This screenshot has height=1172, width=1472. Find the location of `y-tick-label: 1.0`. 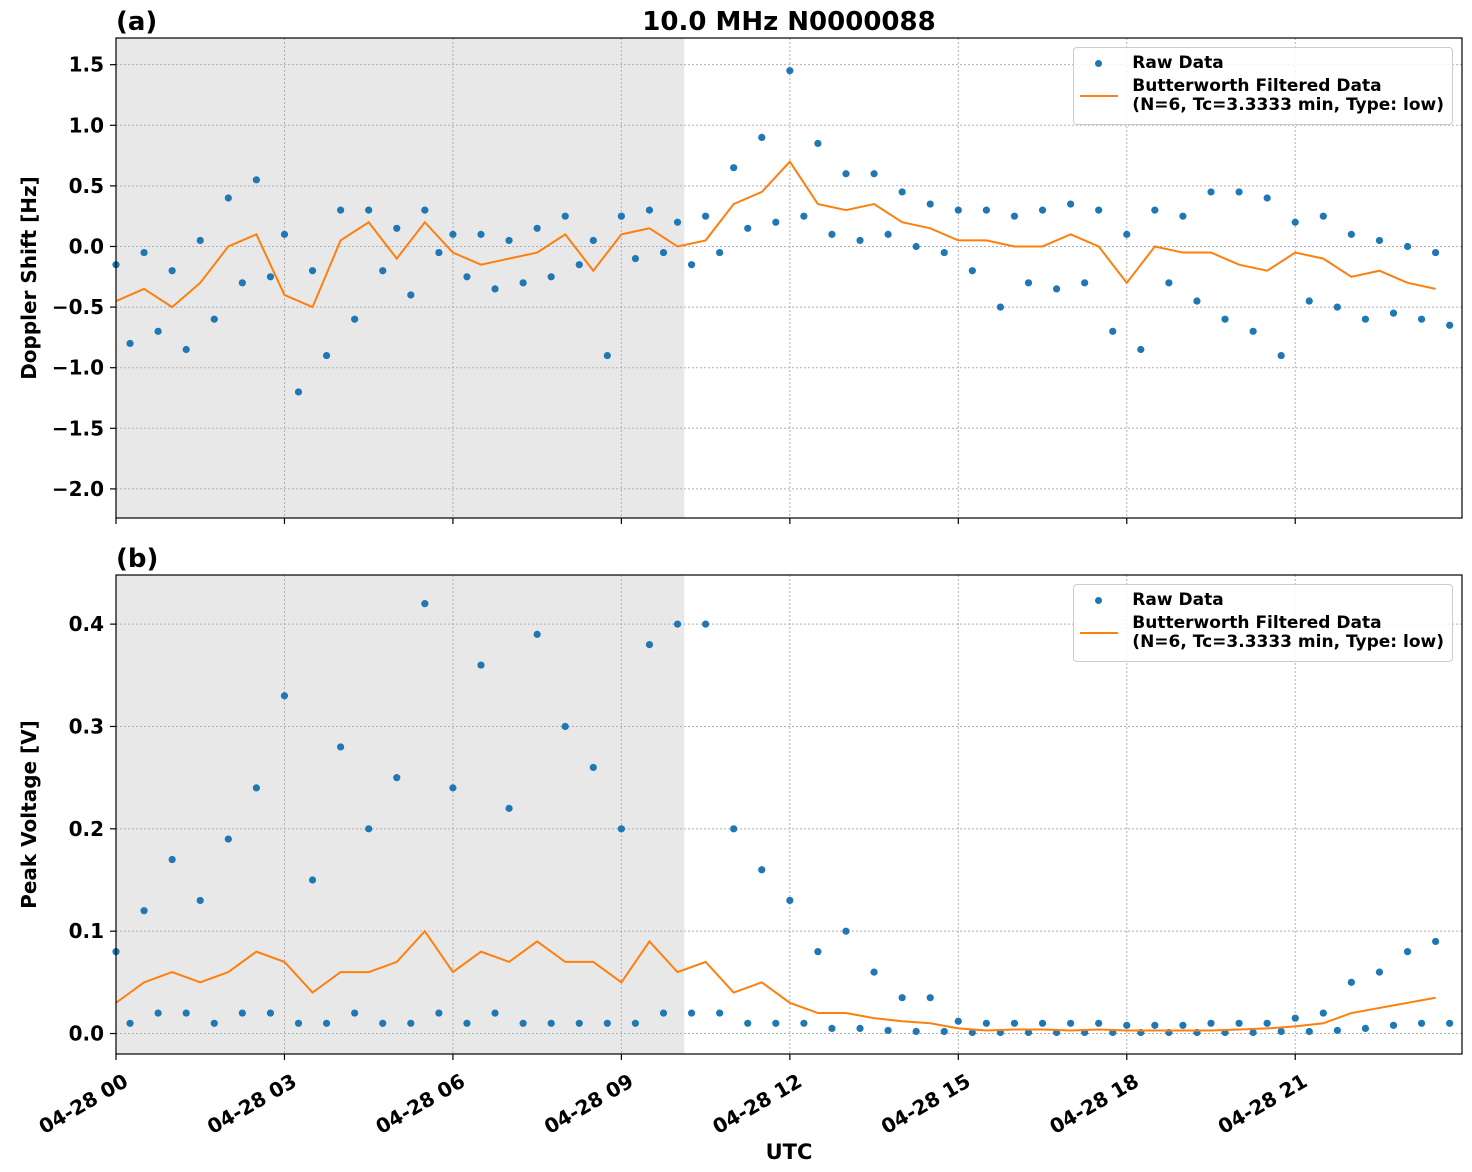

y-tick-label: 1.0 is located at coordinates (86, 125).